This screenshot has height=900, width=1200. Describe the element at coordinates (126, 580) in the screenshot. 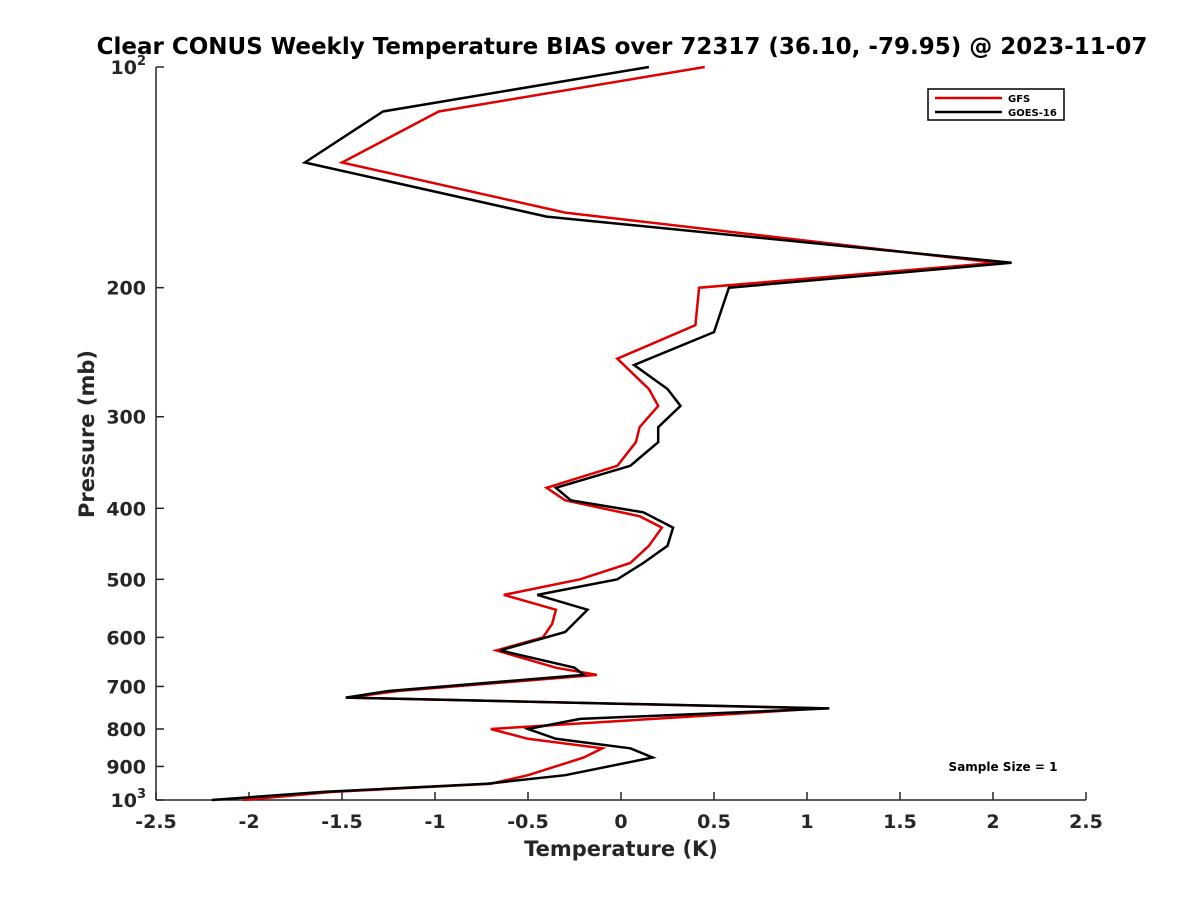

I see `y-tick-label: 500` at that location.